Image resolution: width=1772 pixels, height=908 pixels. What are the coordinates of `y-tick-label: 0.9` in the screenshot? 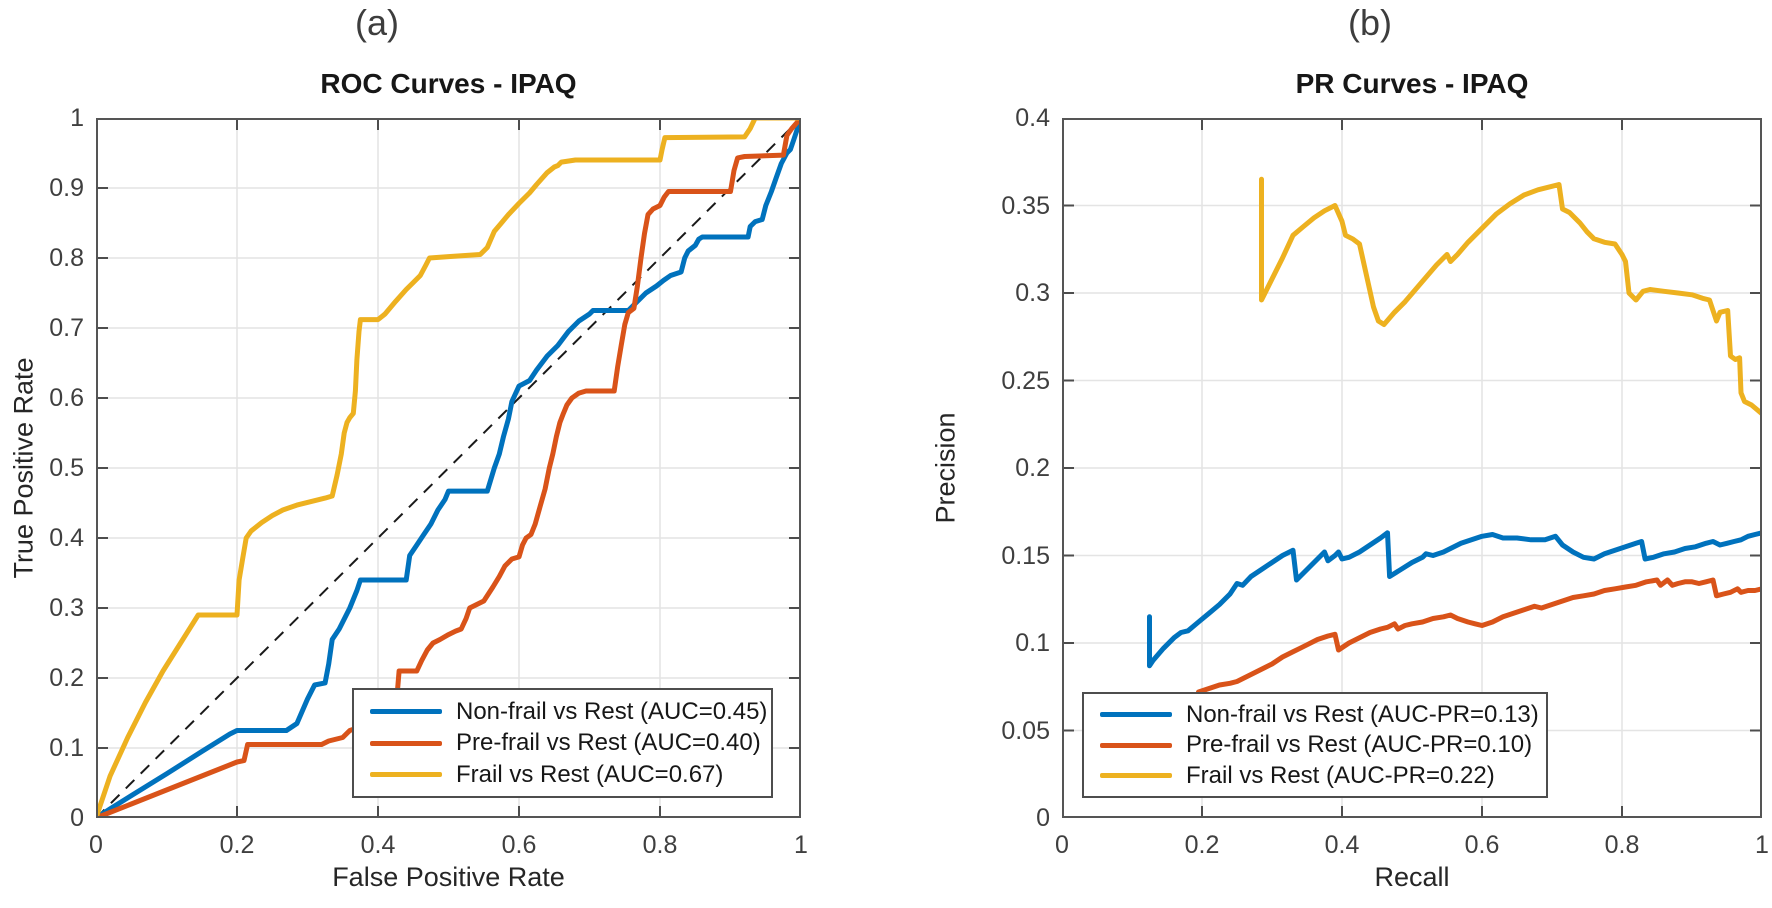 It's located at (66, 188).